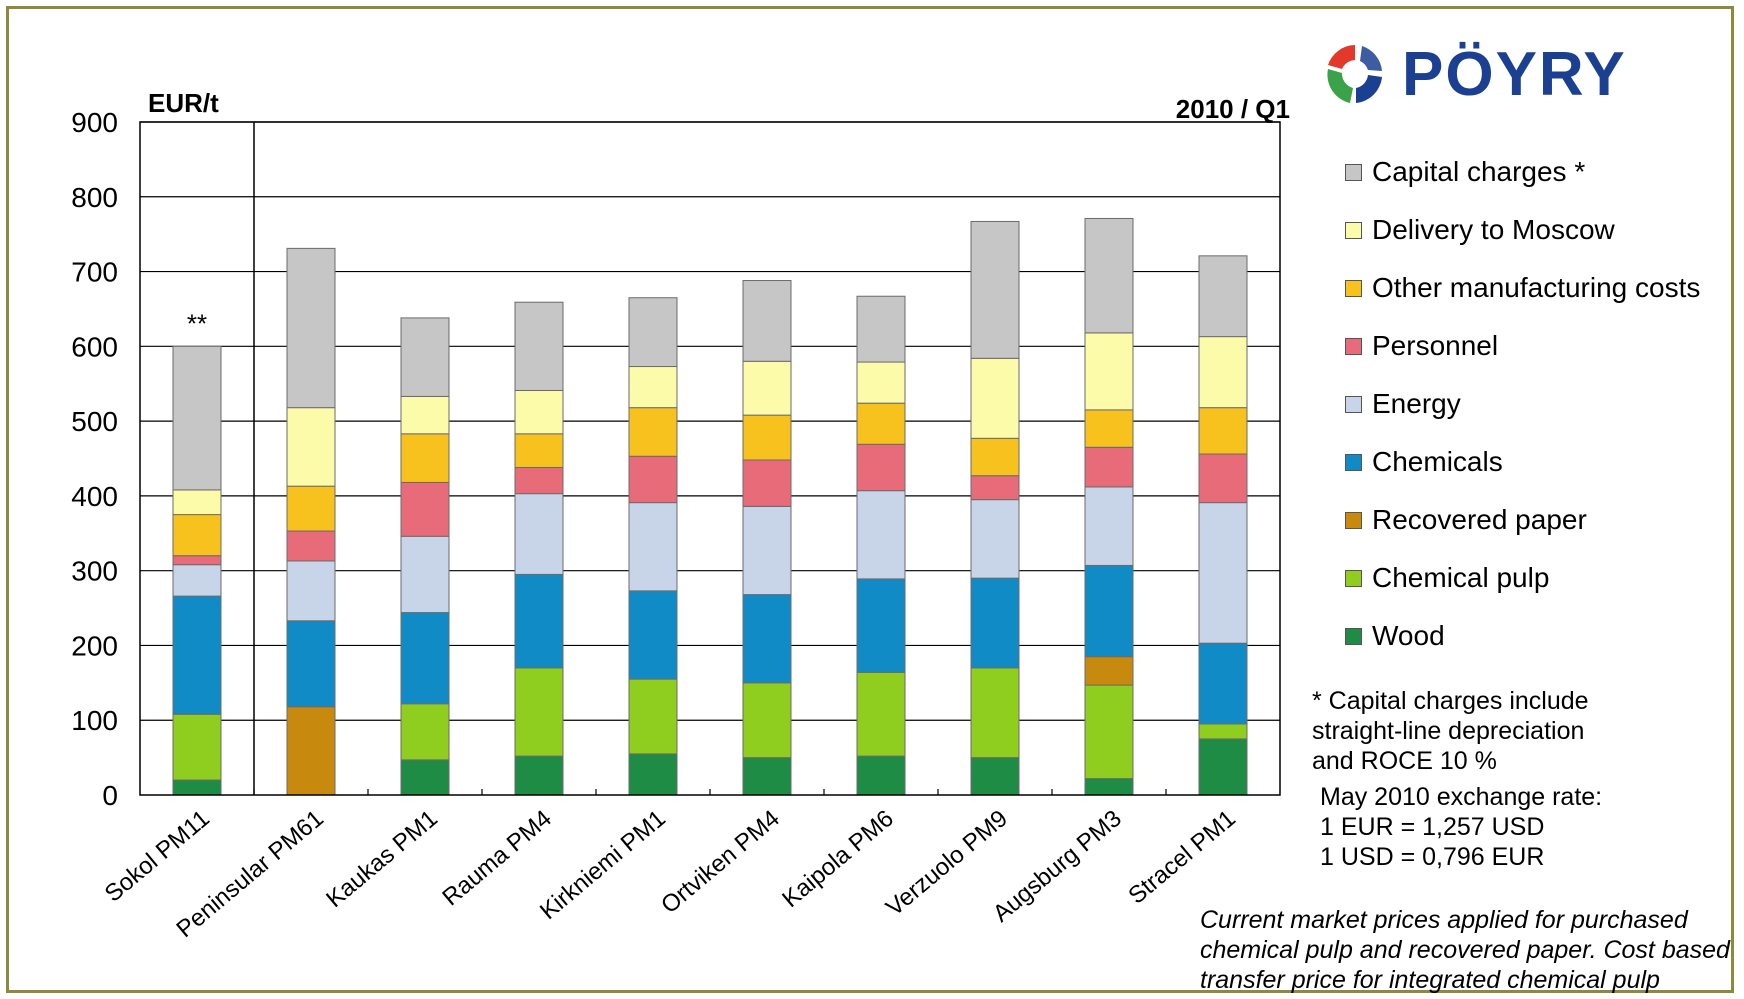  Describe the element at coordinates (838, 859) in the screenshot. I see `x-tick-label: Kaipola PM6` at that location.